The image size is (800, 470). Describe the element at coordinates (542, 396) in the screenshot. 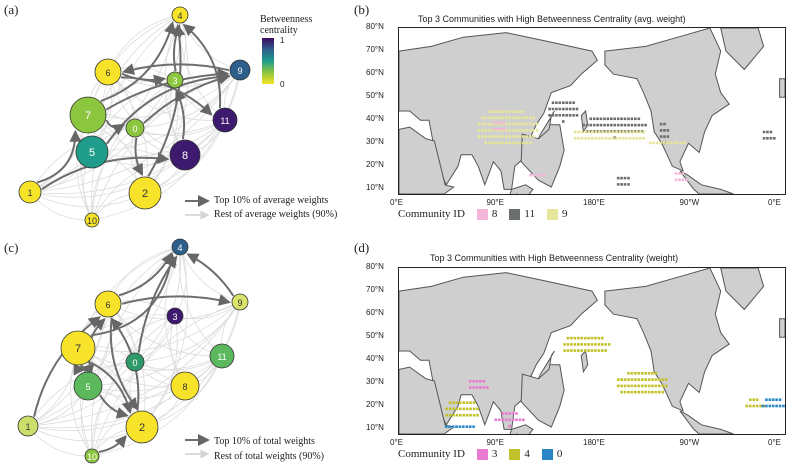

I see `land-australia` at that location.